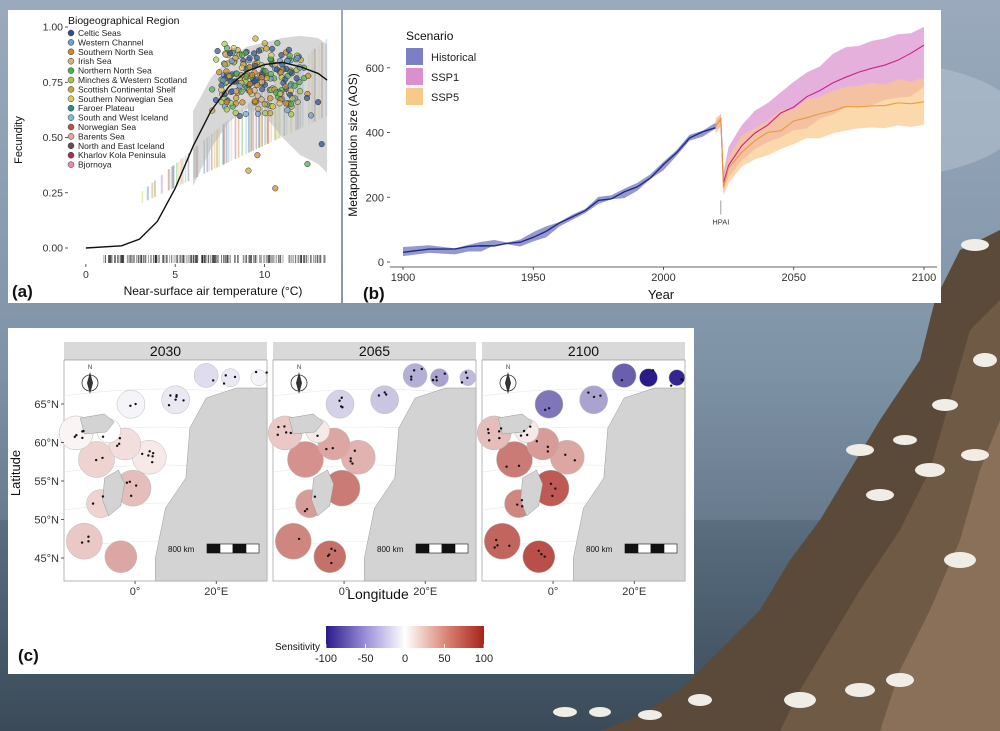 The height and width of the screenshot is (731, 1000). What do you see at coordinates (127, 89) in the screenshot?
I see `legend-item-label: Scottish Continental Shelf` at bounding box center [127, 89].